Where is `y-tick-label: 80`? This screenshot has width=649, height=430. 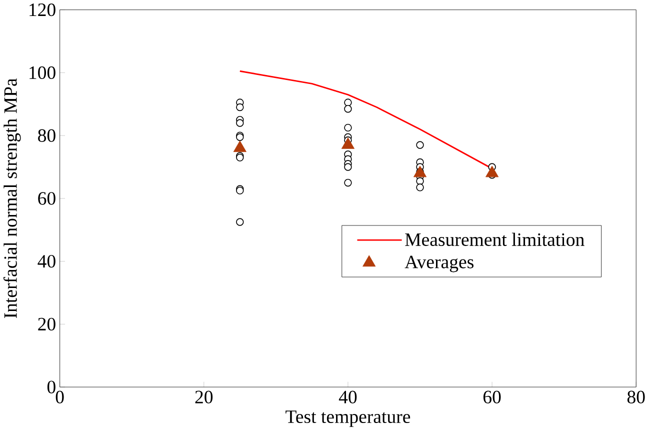
y-tick-label: 80 is located at coordinates (47, 135).